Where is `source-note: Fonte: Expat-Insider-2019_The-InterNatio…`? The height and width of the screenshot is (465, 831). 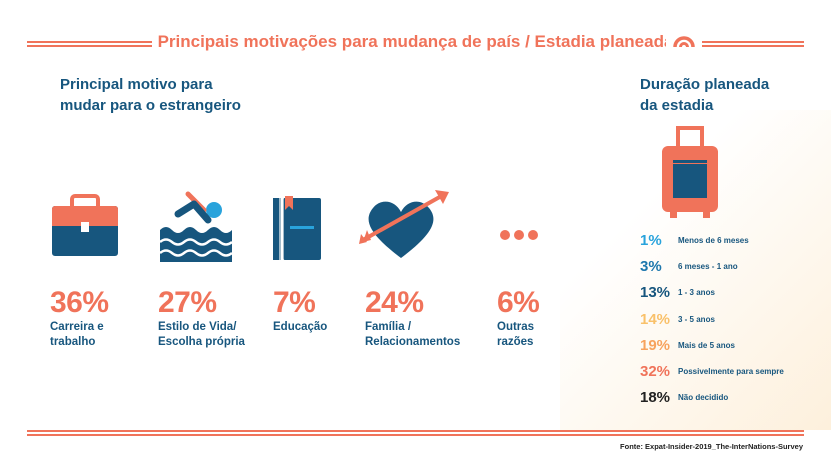 source-note: Fonte: Expat-Insider-2019_The-InterNatio… is located at coordinates (711, 446).